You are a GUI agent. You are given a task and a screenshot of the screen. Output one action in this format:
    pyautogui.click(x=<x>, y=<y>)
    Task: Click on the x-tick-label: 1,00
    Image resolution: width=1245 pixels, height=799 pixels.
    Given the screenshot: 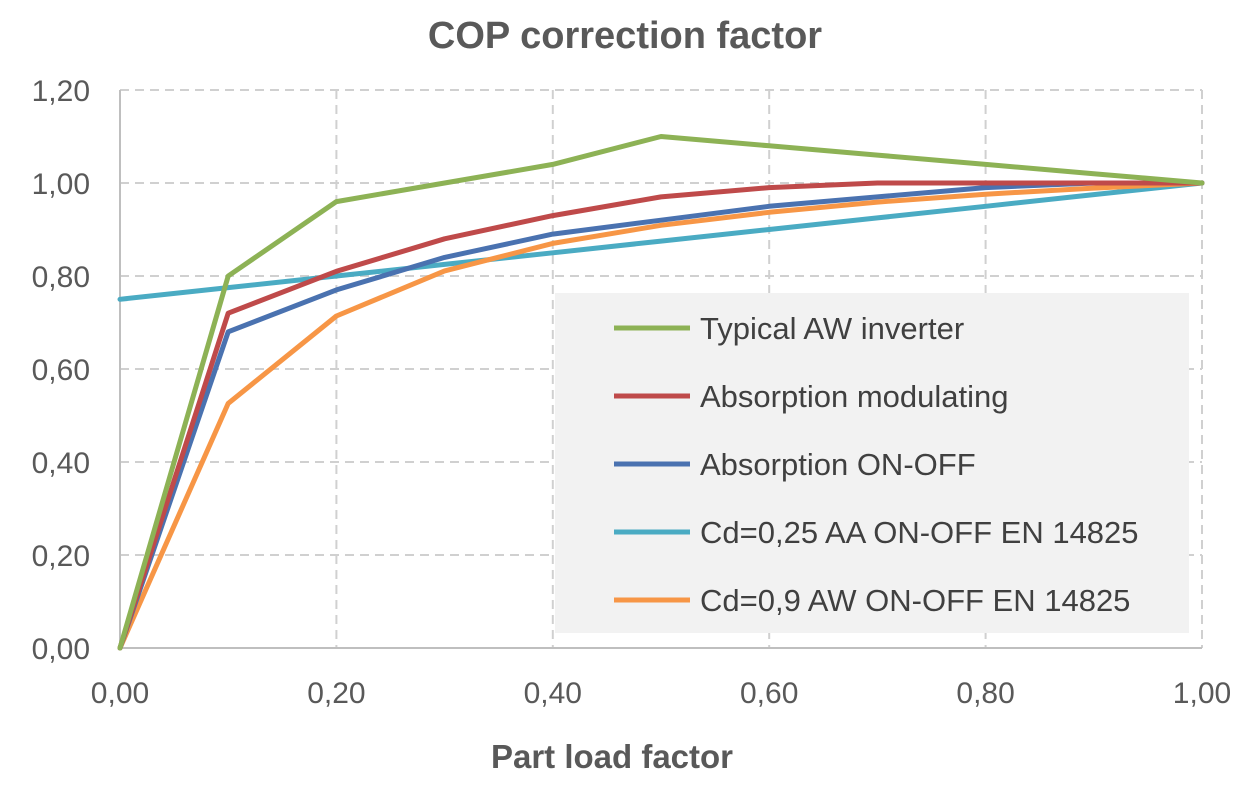 What is the action you would take?
    pyautogui.click(x=1202, y=693)
    